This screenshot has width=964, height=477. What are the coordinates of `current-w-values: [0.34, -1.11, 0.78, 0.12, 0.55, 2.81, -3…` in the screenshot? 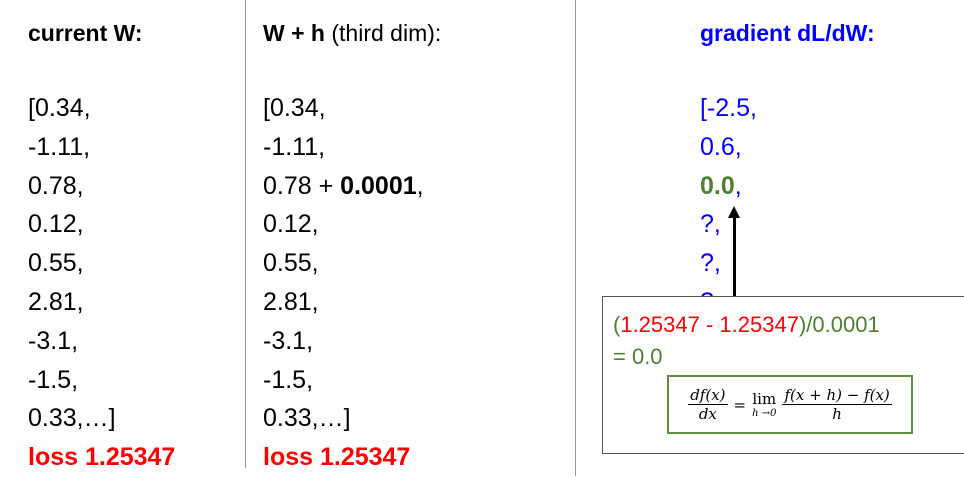 It's located at (101, 283).